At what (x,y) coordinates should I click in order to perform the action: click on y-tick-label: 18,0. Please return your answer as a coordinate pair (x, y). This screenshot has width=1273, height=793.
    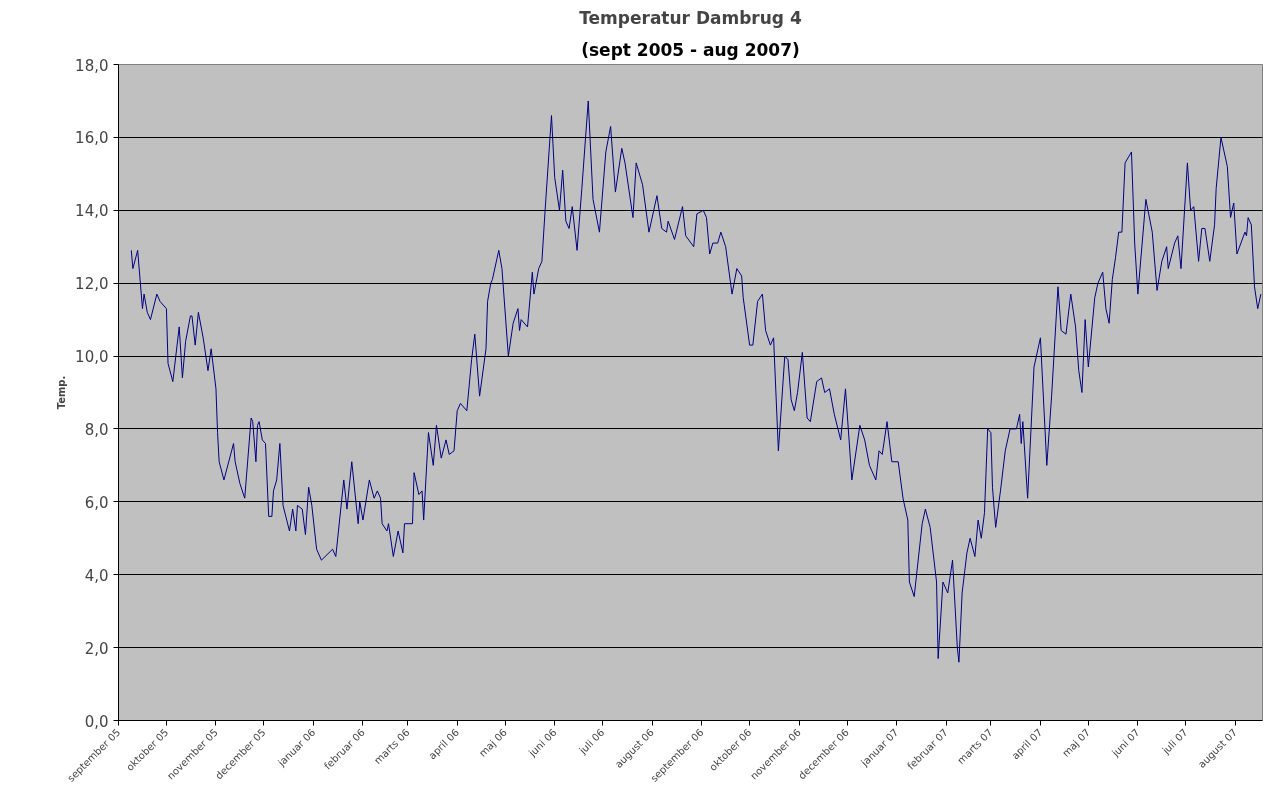
    Looking at the image, I should click on (92, 65).